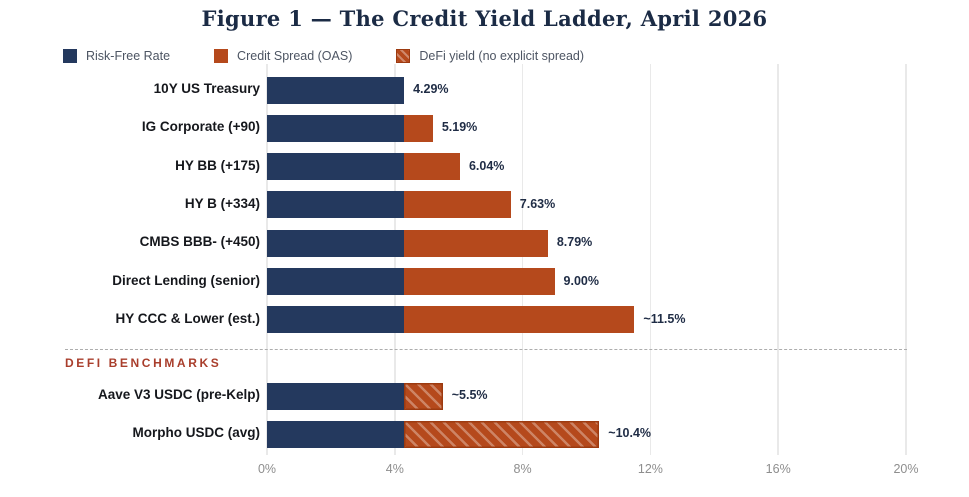 The image size is (969, 497). Describe the element at coordinates (664, 318) in the screenshot. I see `bar-value-label: ~11.5%` at that location.